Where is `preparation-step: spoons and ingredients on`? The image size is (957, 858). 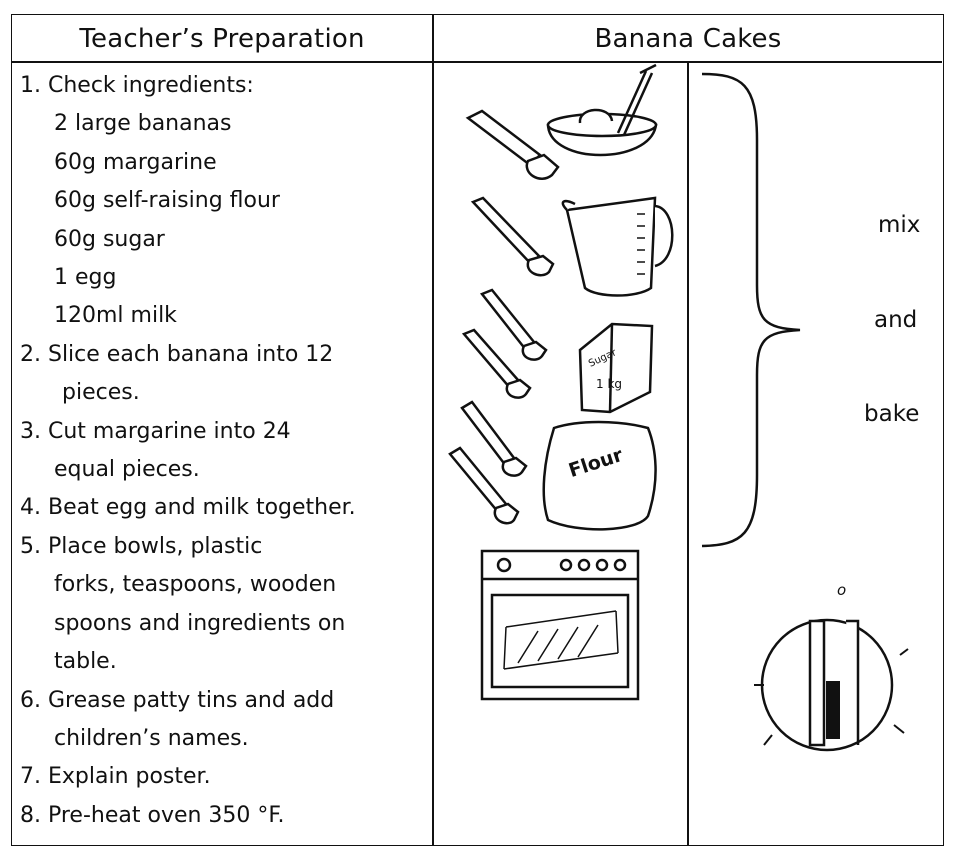 preparation-step: spoons and ingredients on is located at coordinates (200, 623).